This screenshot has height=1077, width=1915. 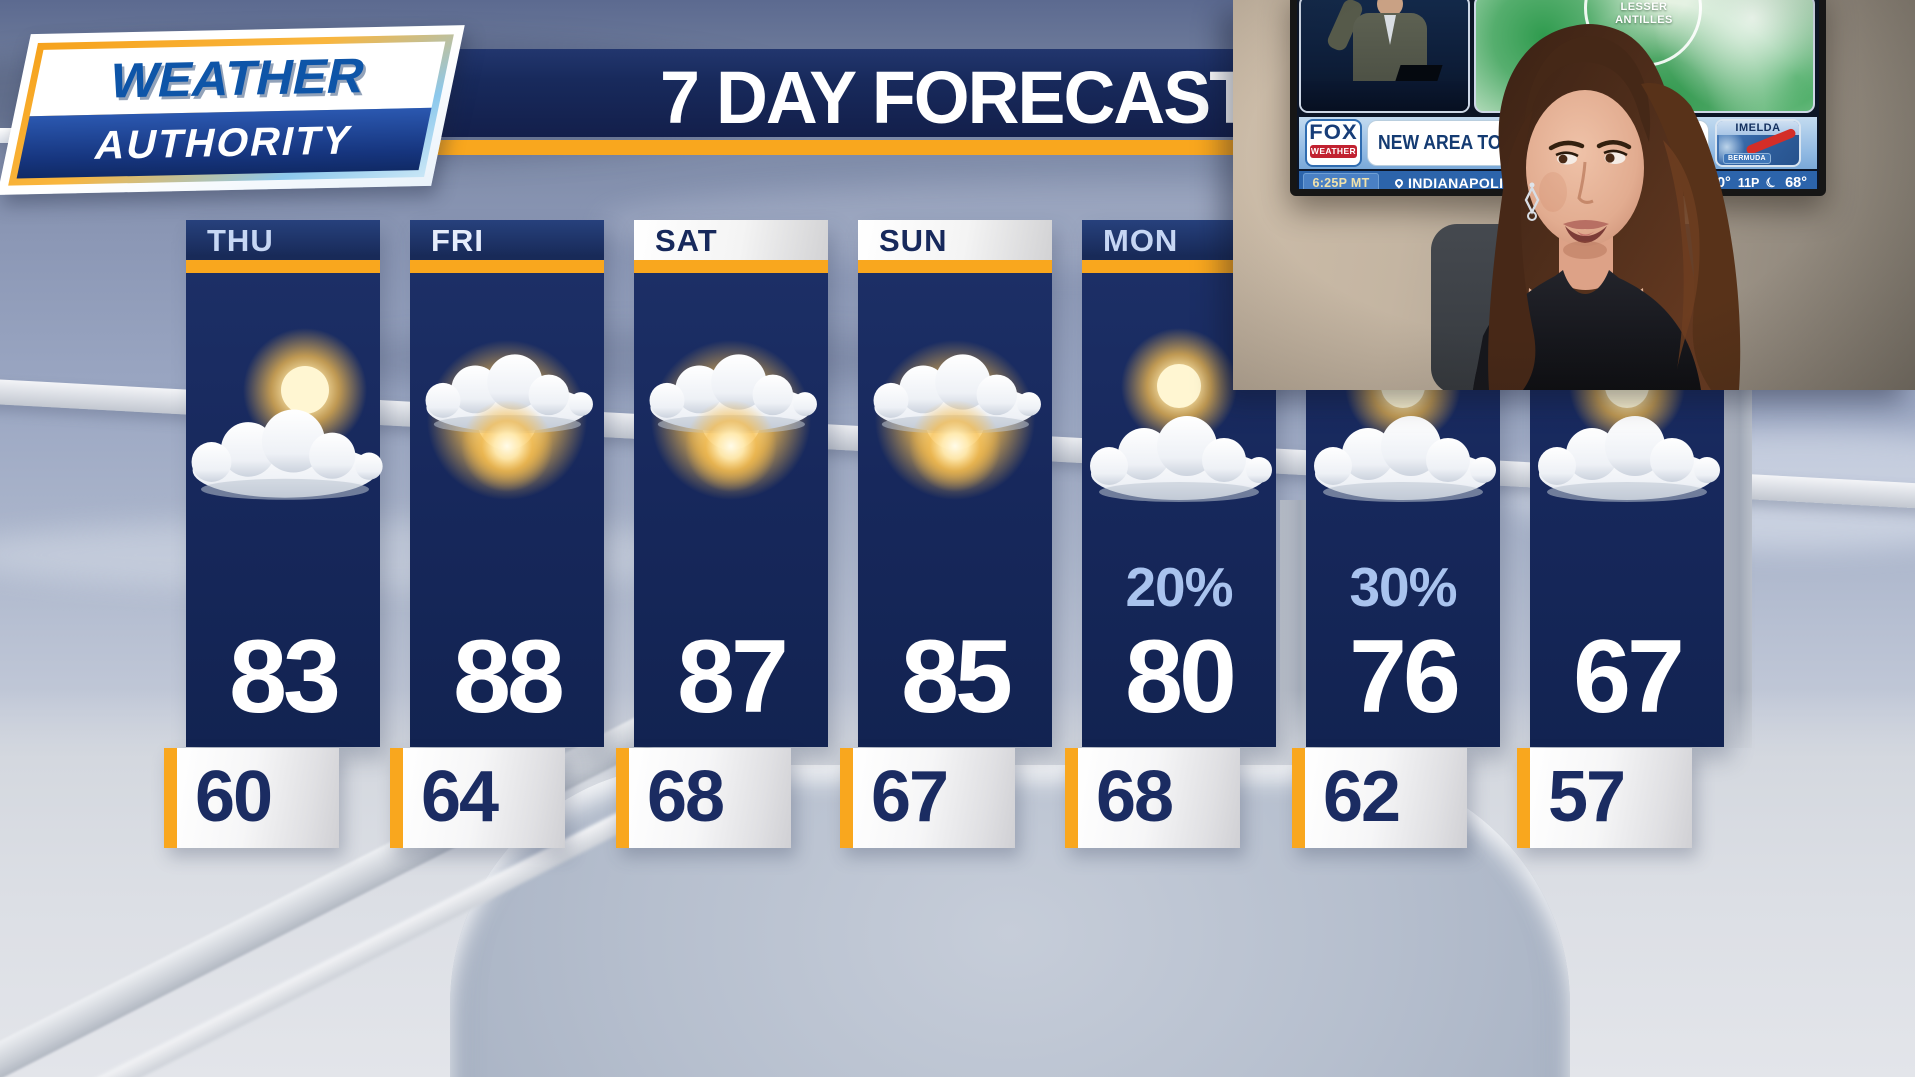 What do you see at coordinates (1585, 250) in the screenshot?
I see `chin-shadow` at bounding box center [1585, 250].